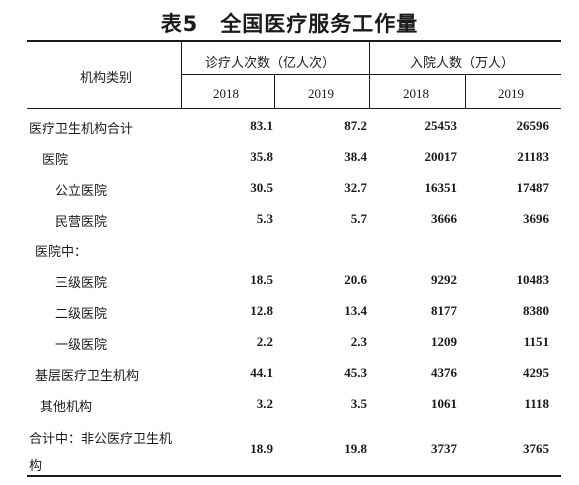 This screenshot has width=579, height=485. What do you see at coordinates (294, 41) in the screenshot?
I see `top-rule` at bounding box center [294, 41].